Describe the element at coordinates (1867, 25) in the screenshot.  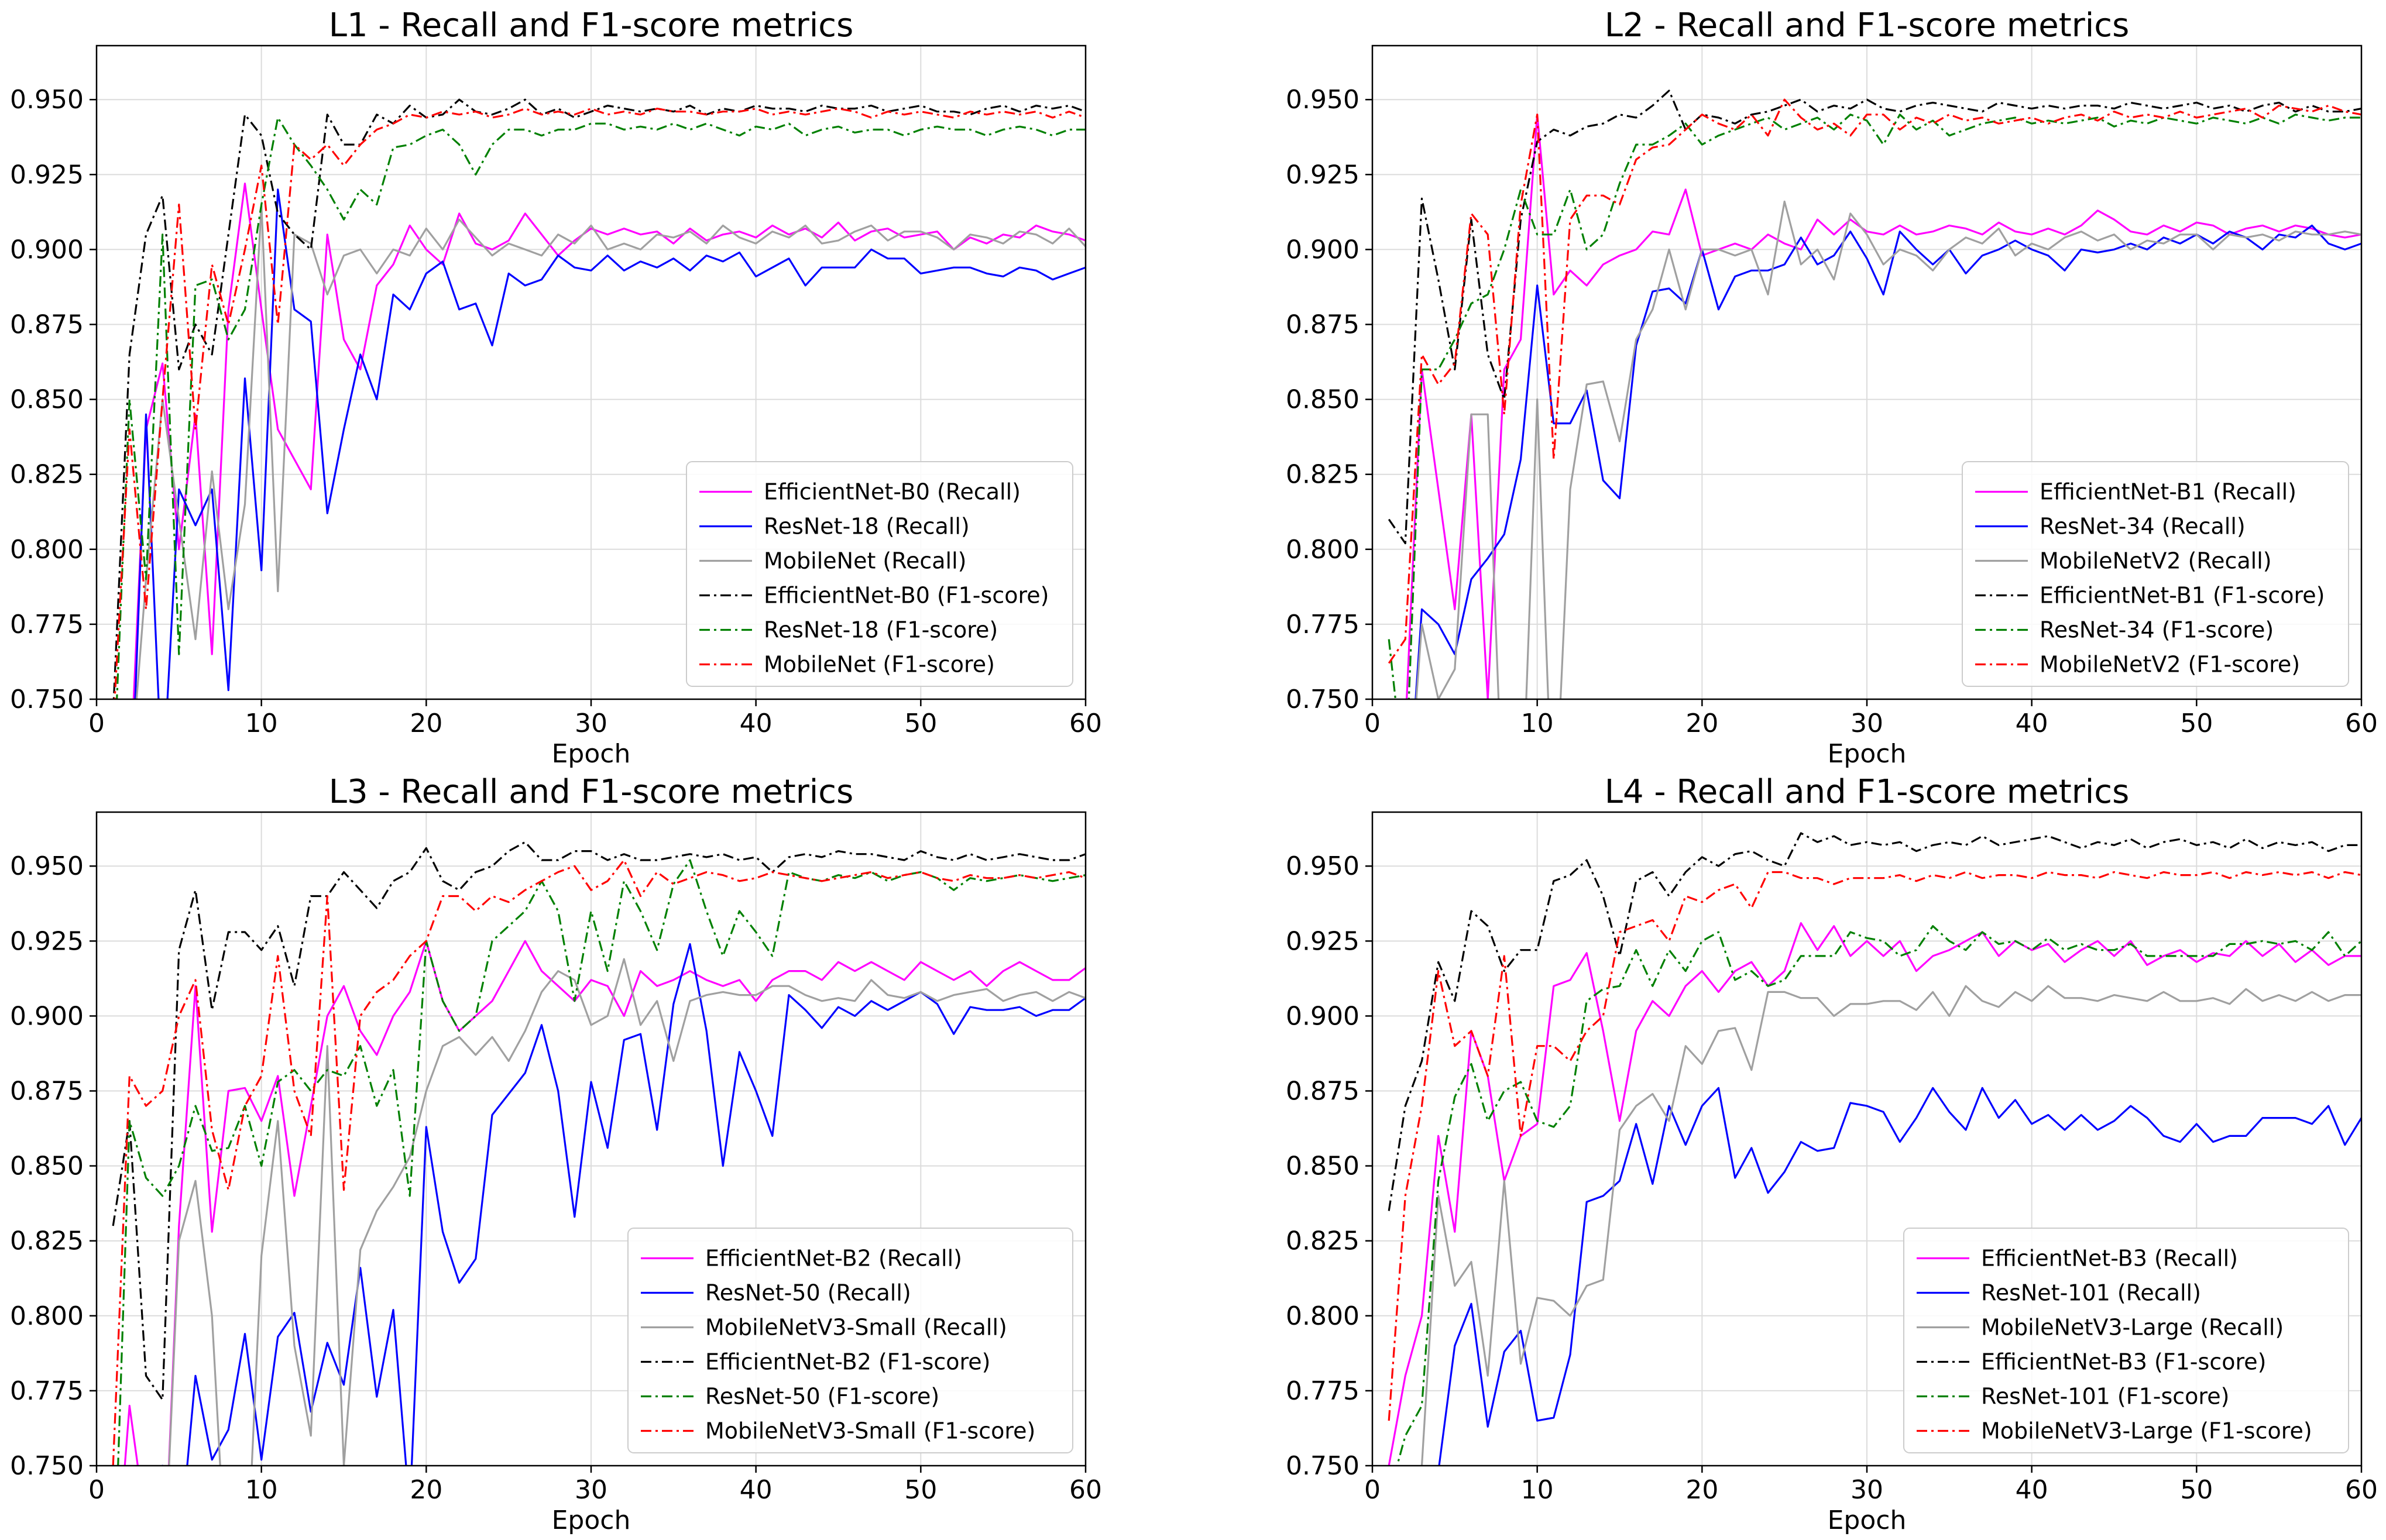
I see `chart-title: L2 - Recall and F1-score metrics` at that location.